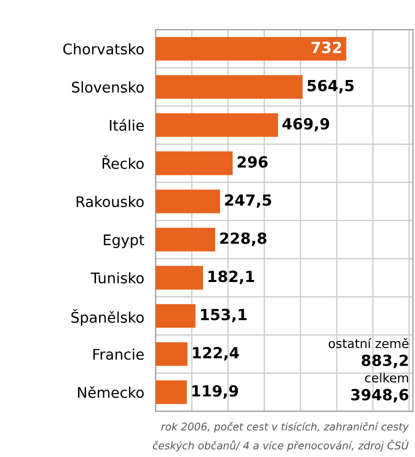  I want to click on y-tick-label: Německo, so click(111, 392).